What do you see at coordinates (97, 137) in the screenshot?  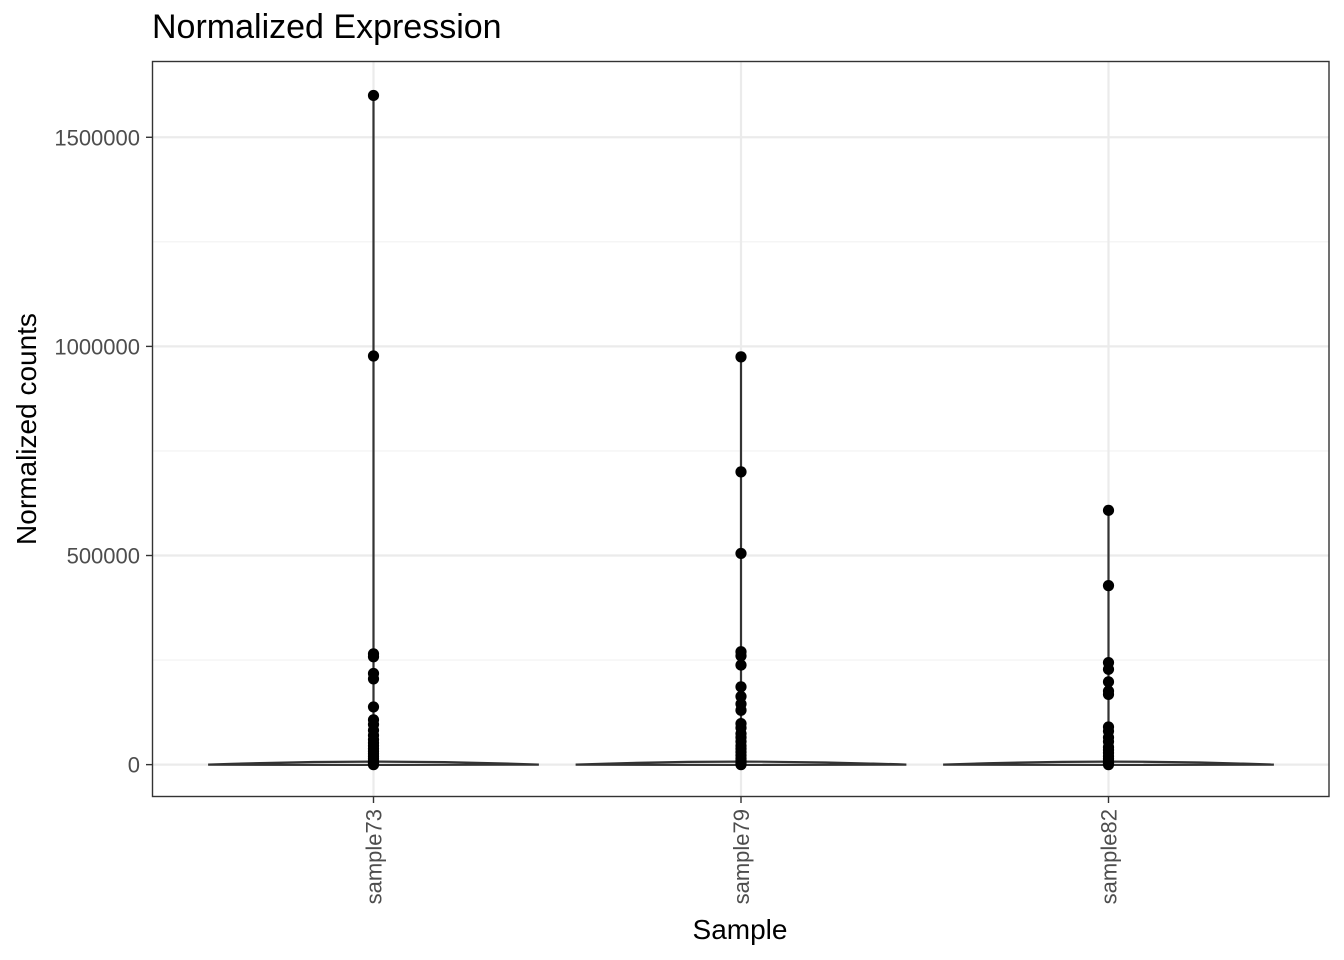 I see `y-tick-label: 1500000` at bounding box center [97, 137].